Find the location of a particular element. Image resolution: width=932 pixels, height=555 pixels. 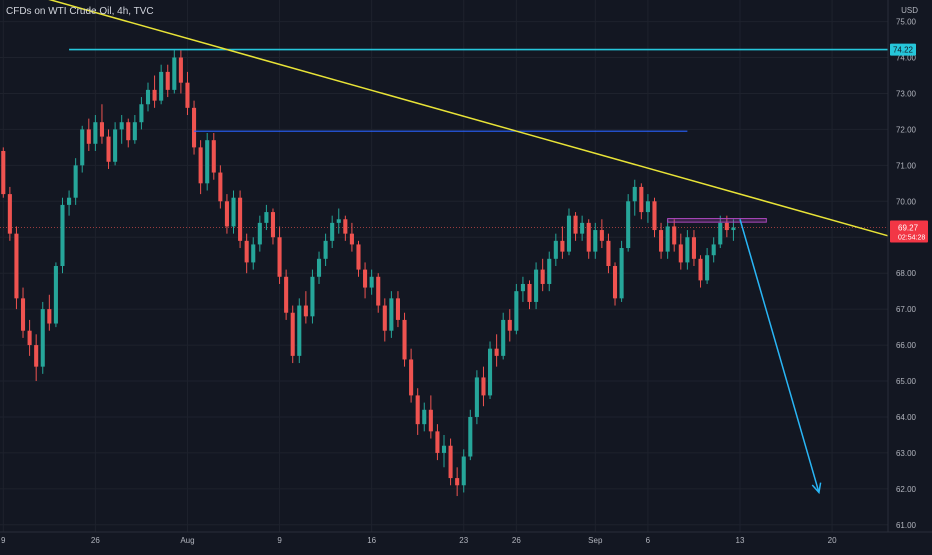

label-layer: 74.22 69.27 02:54:28 is located at coordinates (909, 143).